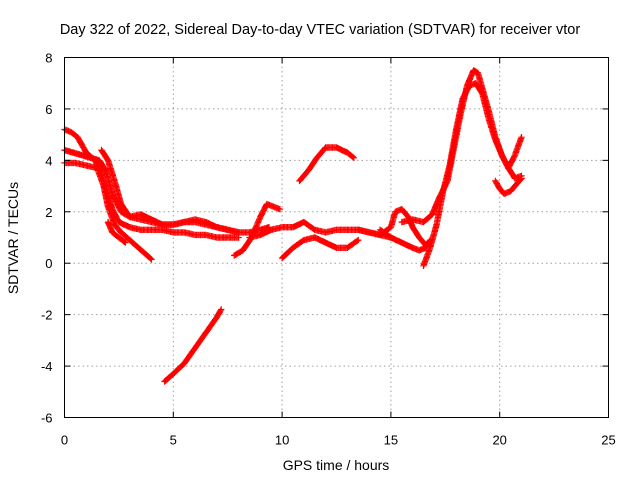 The width and height of the screenshot is (640, 480). I want to click on y-tick-label: -2, so click(47, 315).